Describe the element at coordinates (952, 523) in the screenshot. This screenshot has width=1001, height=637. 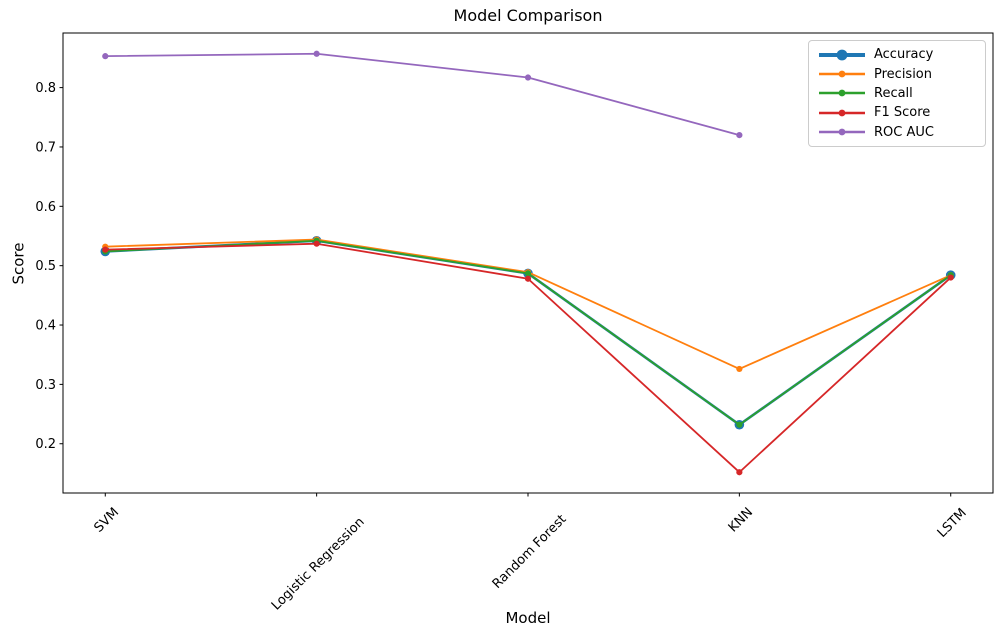
I see `x-tick-label: LSTM` at that location.